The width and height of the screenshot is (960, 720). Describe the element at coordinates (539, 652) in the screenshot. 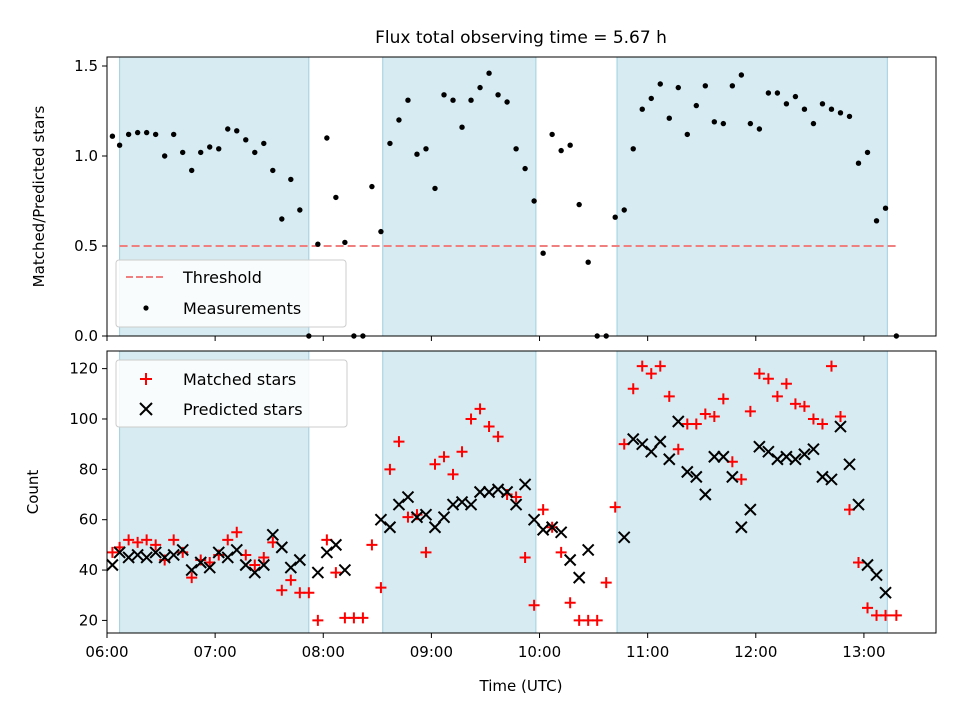

I see `x-tick-label: 10:00` at that location.